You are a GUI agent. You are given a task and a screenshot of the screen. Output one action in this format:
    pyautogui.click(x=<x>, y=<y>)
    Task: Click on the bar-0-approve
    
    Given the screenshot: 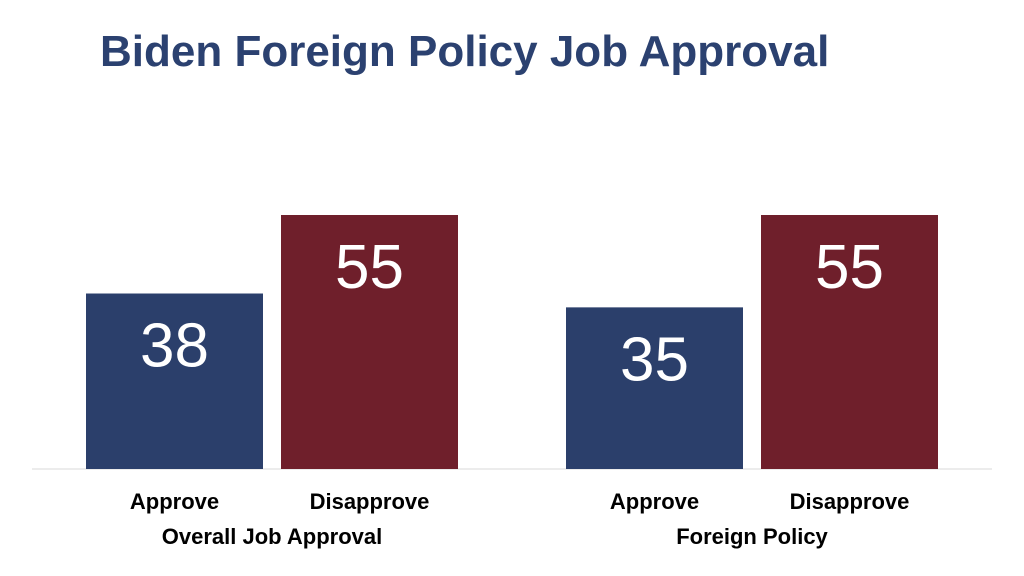 What is the action you would take?
    pyautogui.click(x=174, y=381)
    